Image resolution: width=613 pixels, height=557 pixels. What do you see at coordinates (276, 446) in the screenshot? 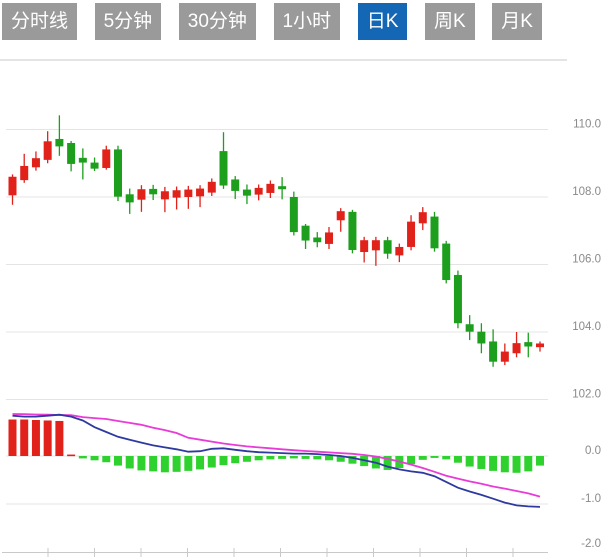
I see `macd-histogram` at bounding box center [276, 446].